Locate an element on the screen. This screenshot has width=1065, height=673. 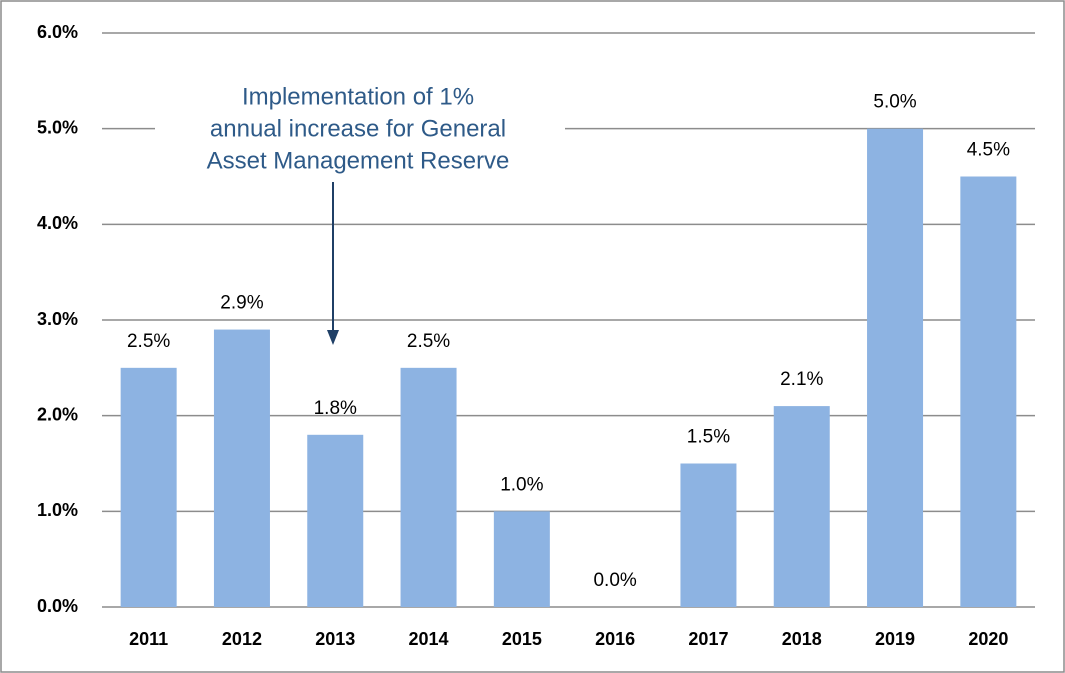
y-tick-label: 5.0% is located at coordinates (57, 127).